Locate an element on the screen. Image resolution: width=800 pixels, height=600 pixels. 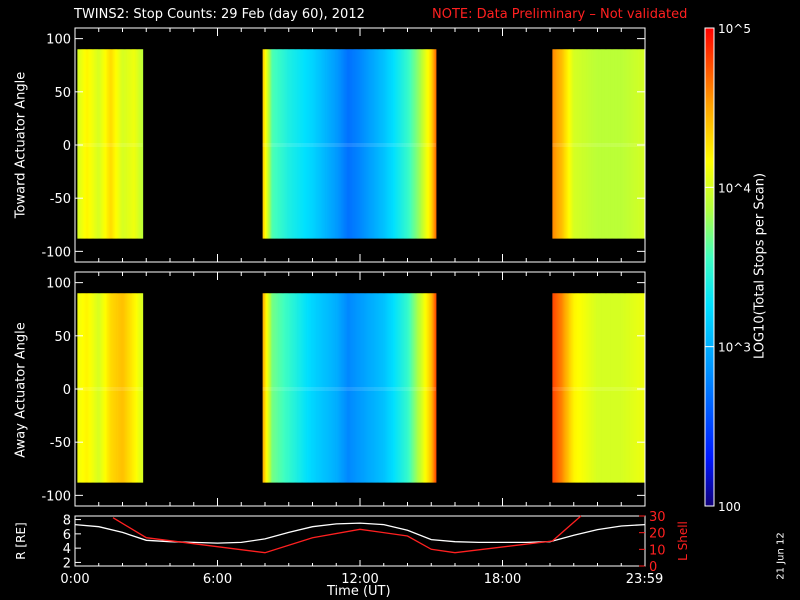
away-zero-angle-band is located at coordinates (349, 389).